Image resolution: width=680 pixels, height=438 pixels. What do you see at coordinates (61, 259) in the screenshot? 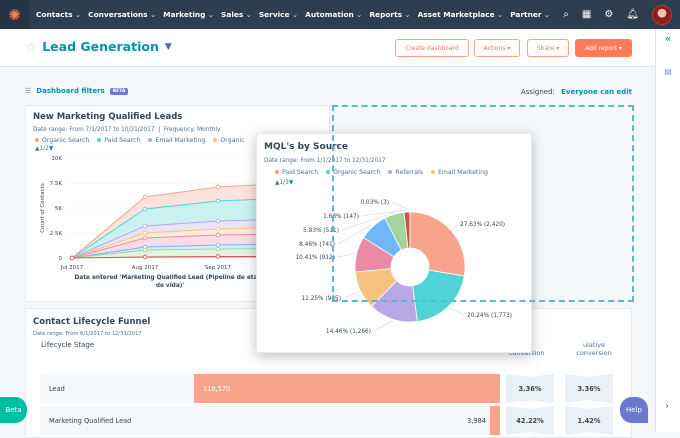
I see `y-tick-label: 0` at bounding box center [61, 259].